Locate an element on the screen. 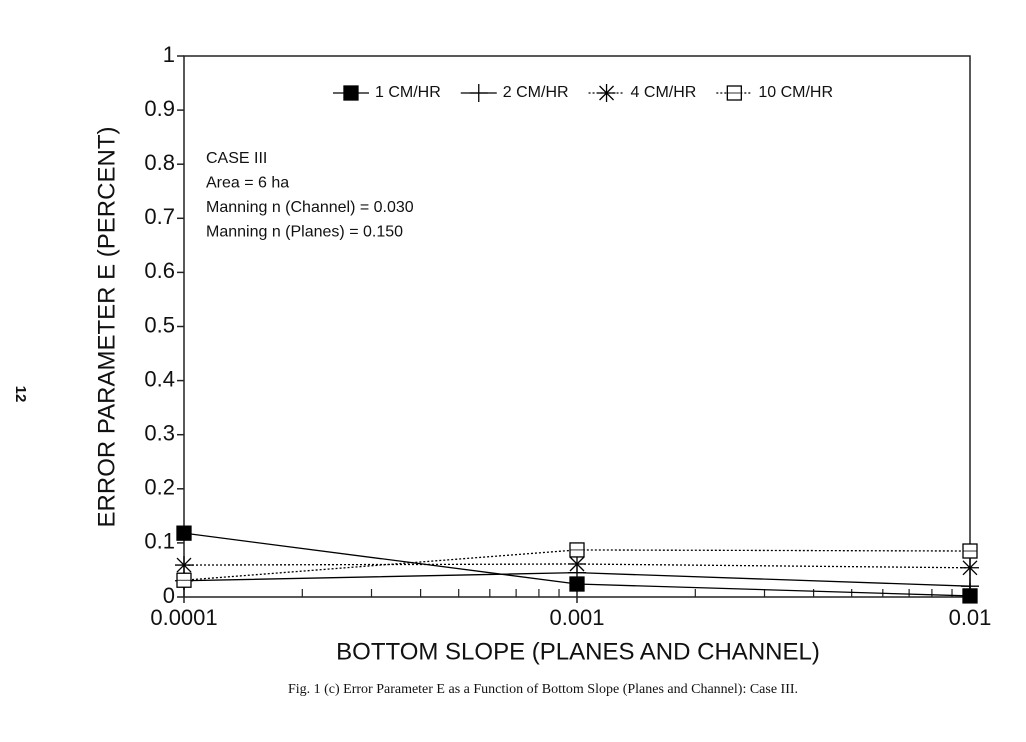 The width and height of the screenshot is (1026, 742). x-tick-label: 0.01 is located at coordinates (970, 617).